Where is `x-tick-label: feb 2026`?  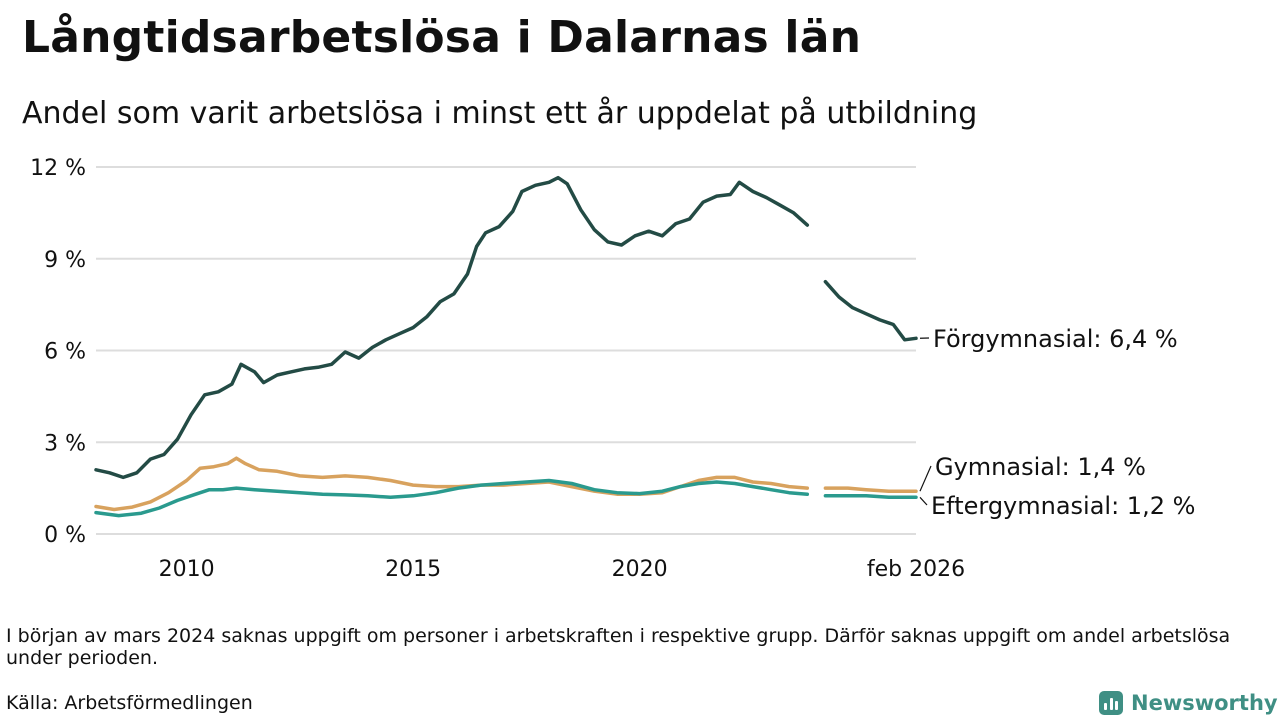
x-tick-label: feb 2026 is located at coordinates (916, 569).